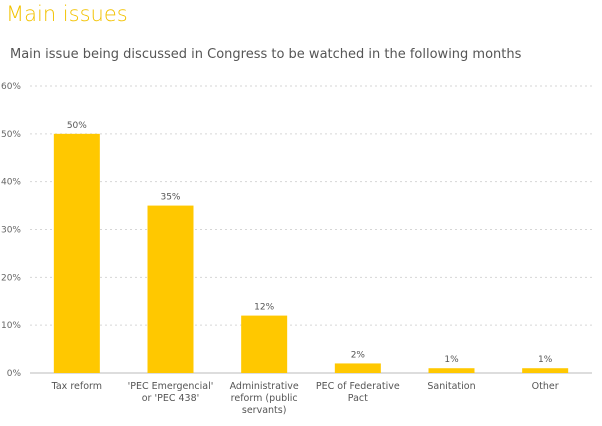 This screenshot has width=602, height=426. What do you see at coordinates (77, 126) in the screenshot?
I see `data-label: 50%` at bounding box center [77, 126].